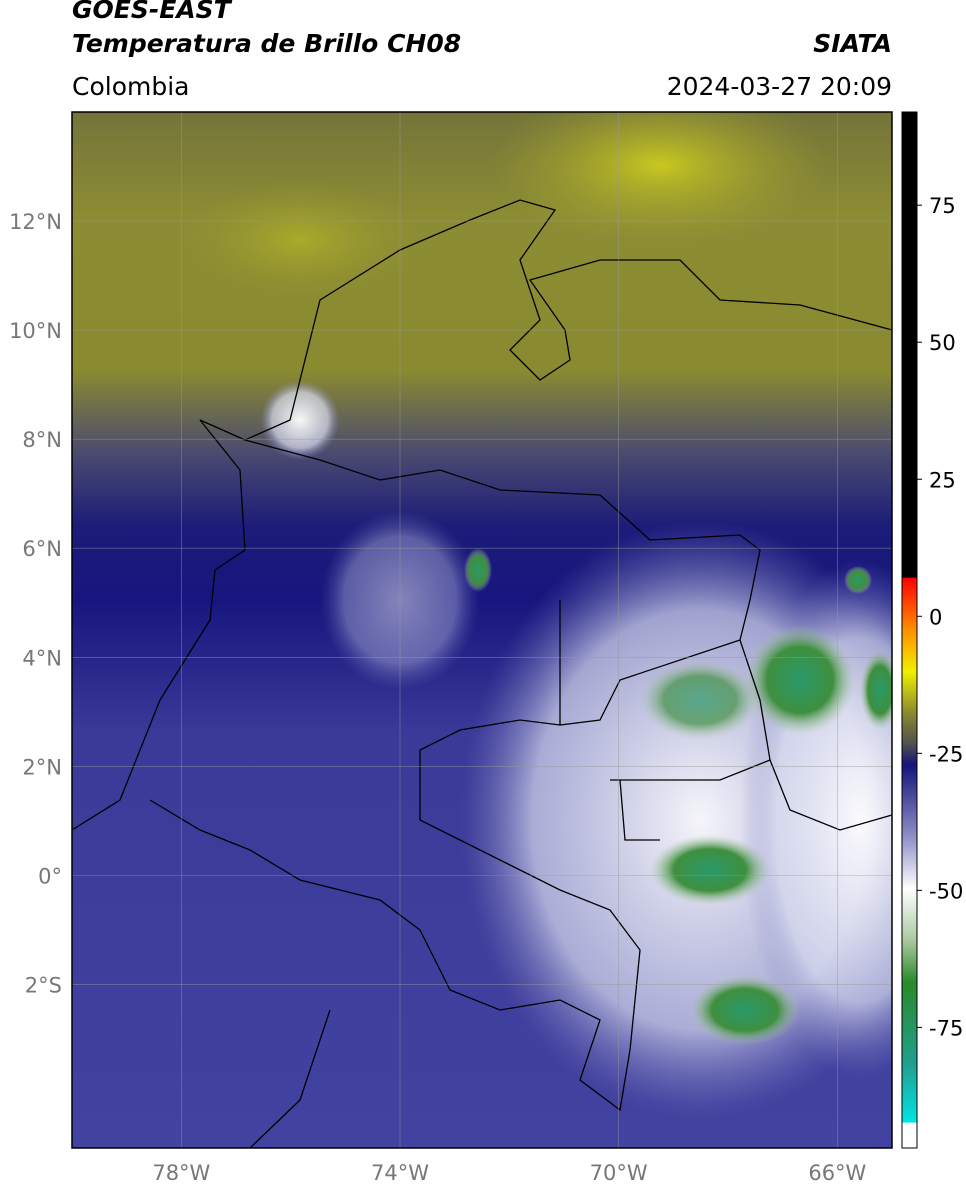  What do you see at coordinates (909, 630) in the screenshot?
I see `colorbar` at bounding box center [909, 630].